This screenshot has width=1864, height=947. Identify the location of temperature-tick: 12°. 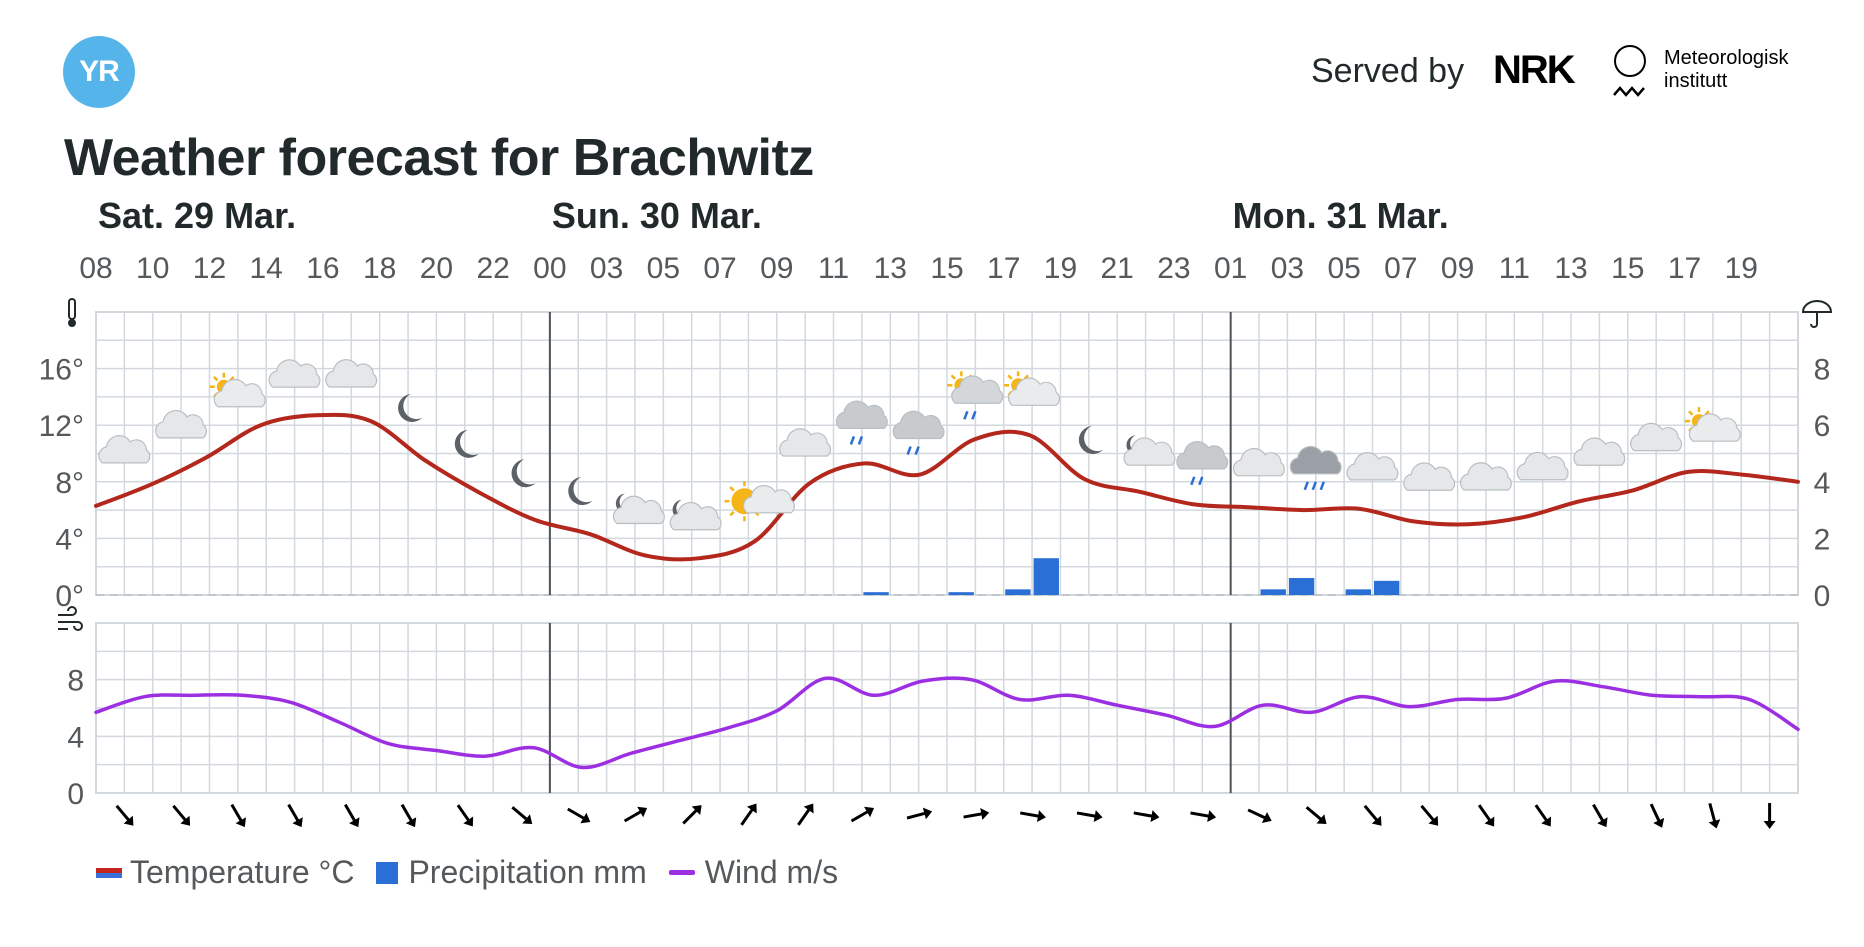
(61, 426).